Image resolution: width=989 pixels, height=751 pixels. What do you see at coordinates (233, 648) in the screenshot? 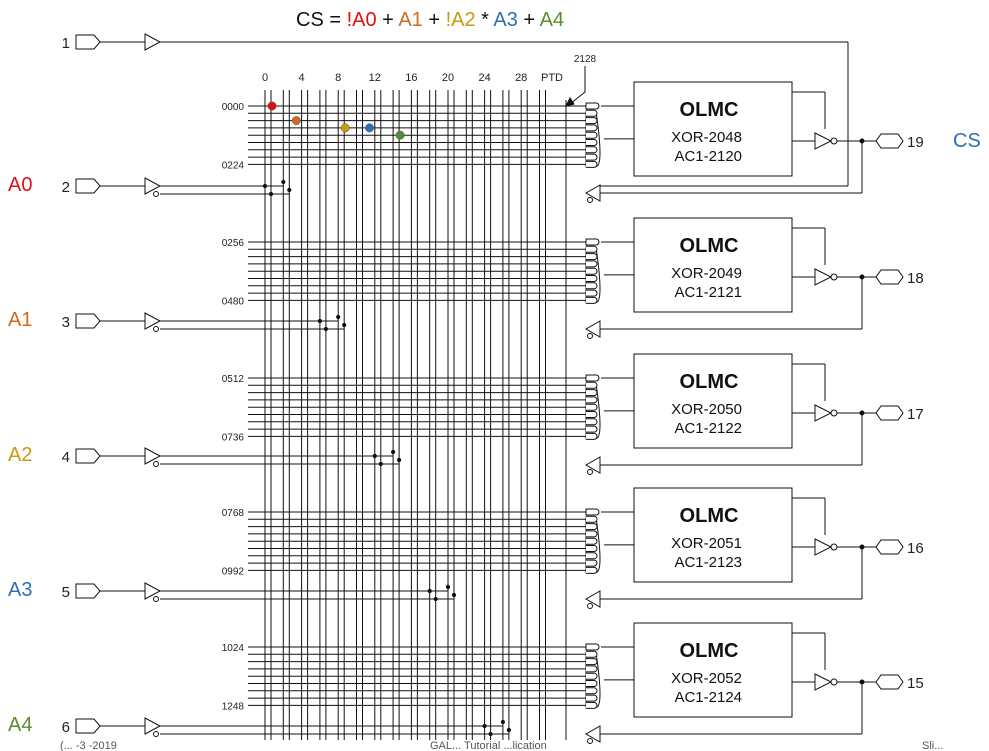
I see `row-number-first: 1024` at bounding box center [233, 648].